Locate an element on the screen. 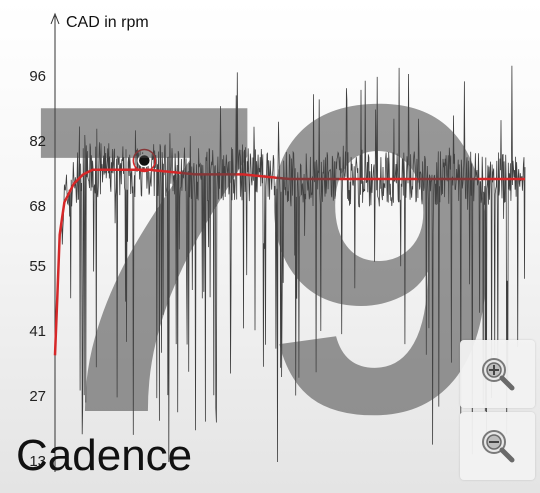 The image size is (540, 493). current-position-marker is located at coordinates (144, 160).